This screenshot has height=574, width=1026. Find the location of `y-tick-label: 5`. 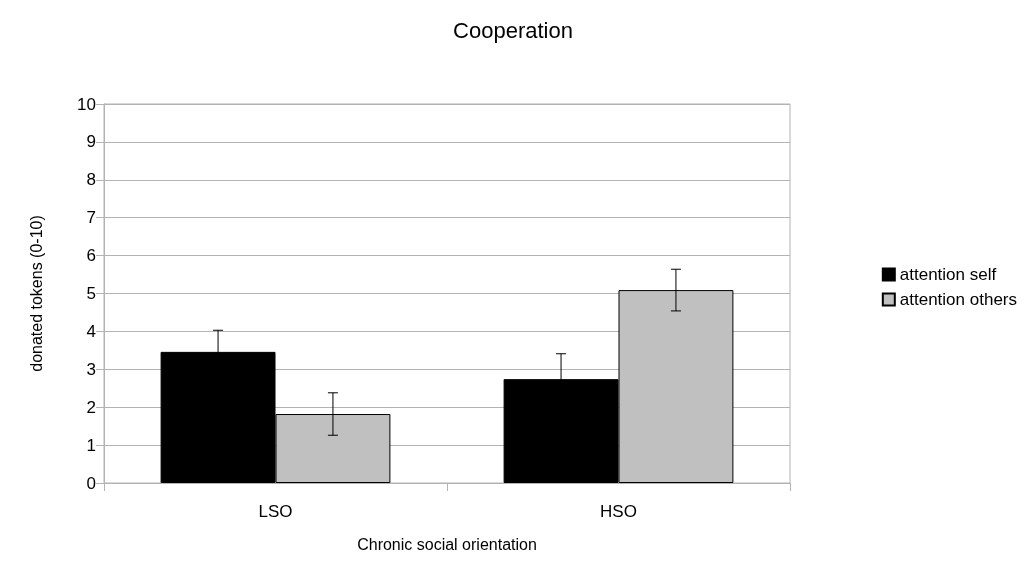

y-tick-label: 5 is located at coordinates (91, 293).